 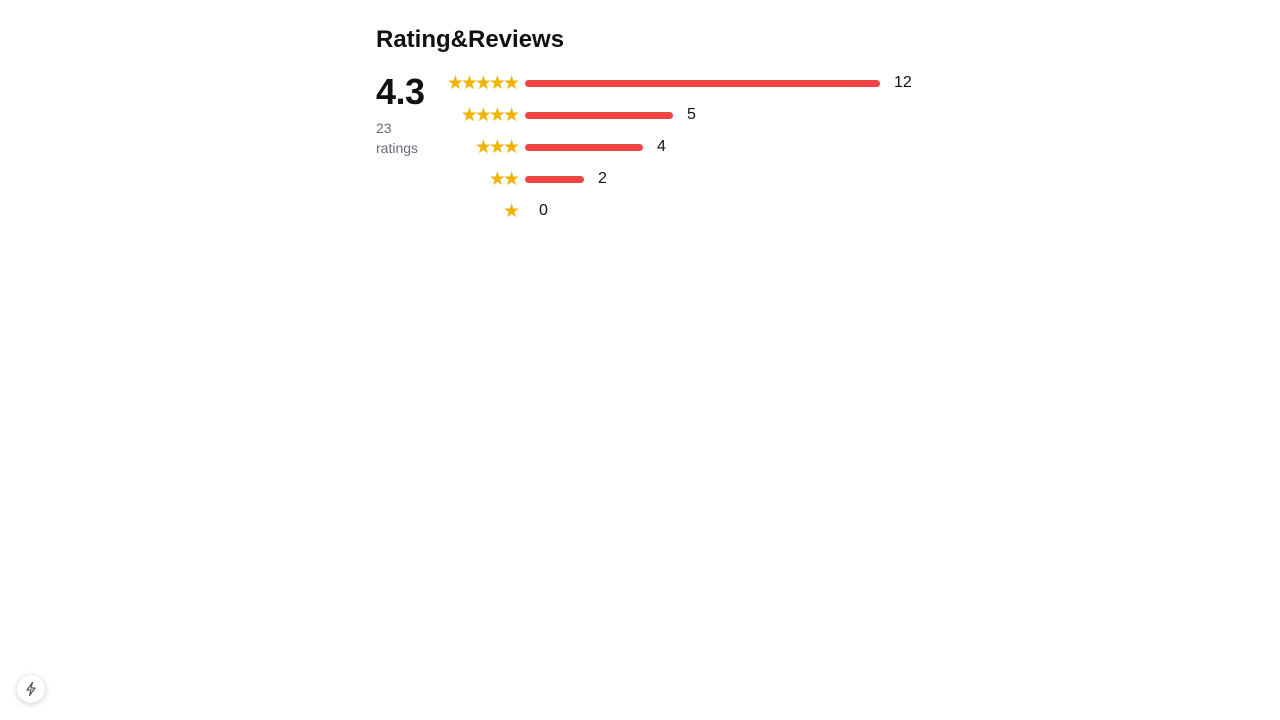 I want to click on ratings-count-label: ratings, so click(x=397, y=148).